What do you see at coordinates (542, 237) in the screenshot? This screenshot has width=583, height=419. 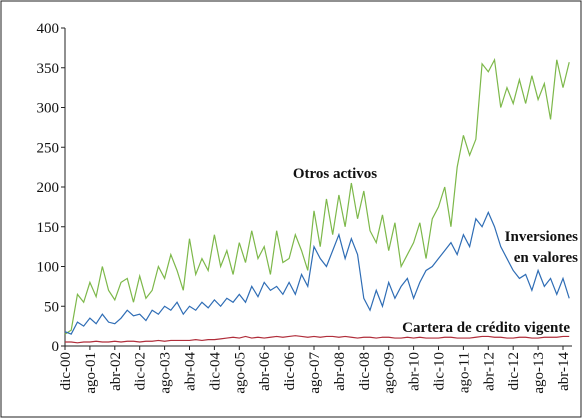 I see `annotation: Inversiones` at bounding box center [542, 237].